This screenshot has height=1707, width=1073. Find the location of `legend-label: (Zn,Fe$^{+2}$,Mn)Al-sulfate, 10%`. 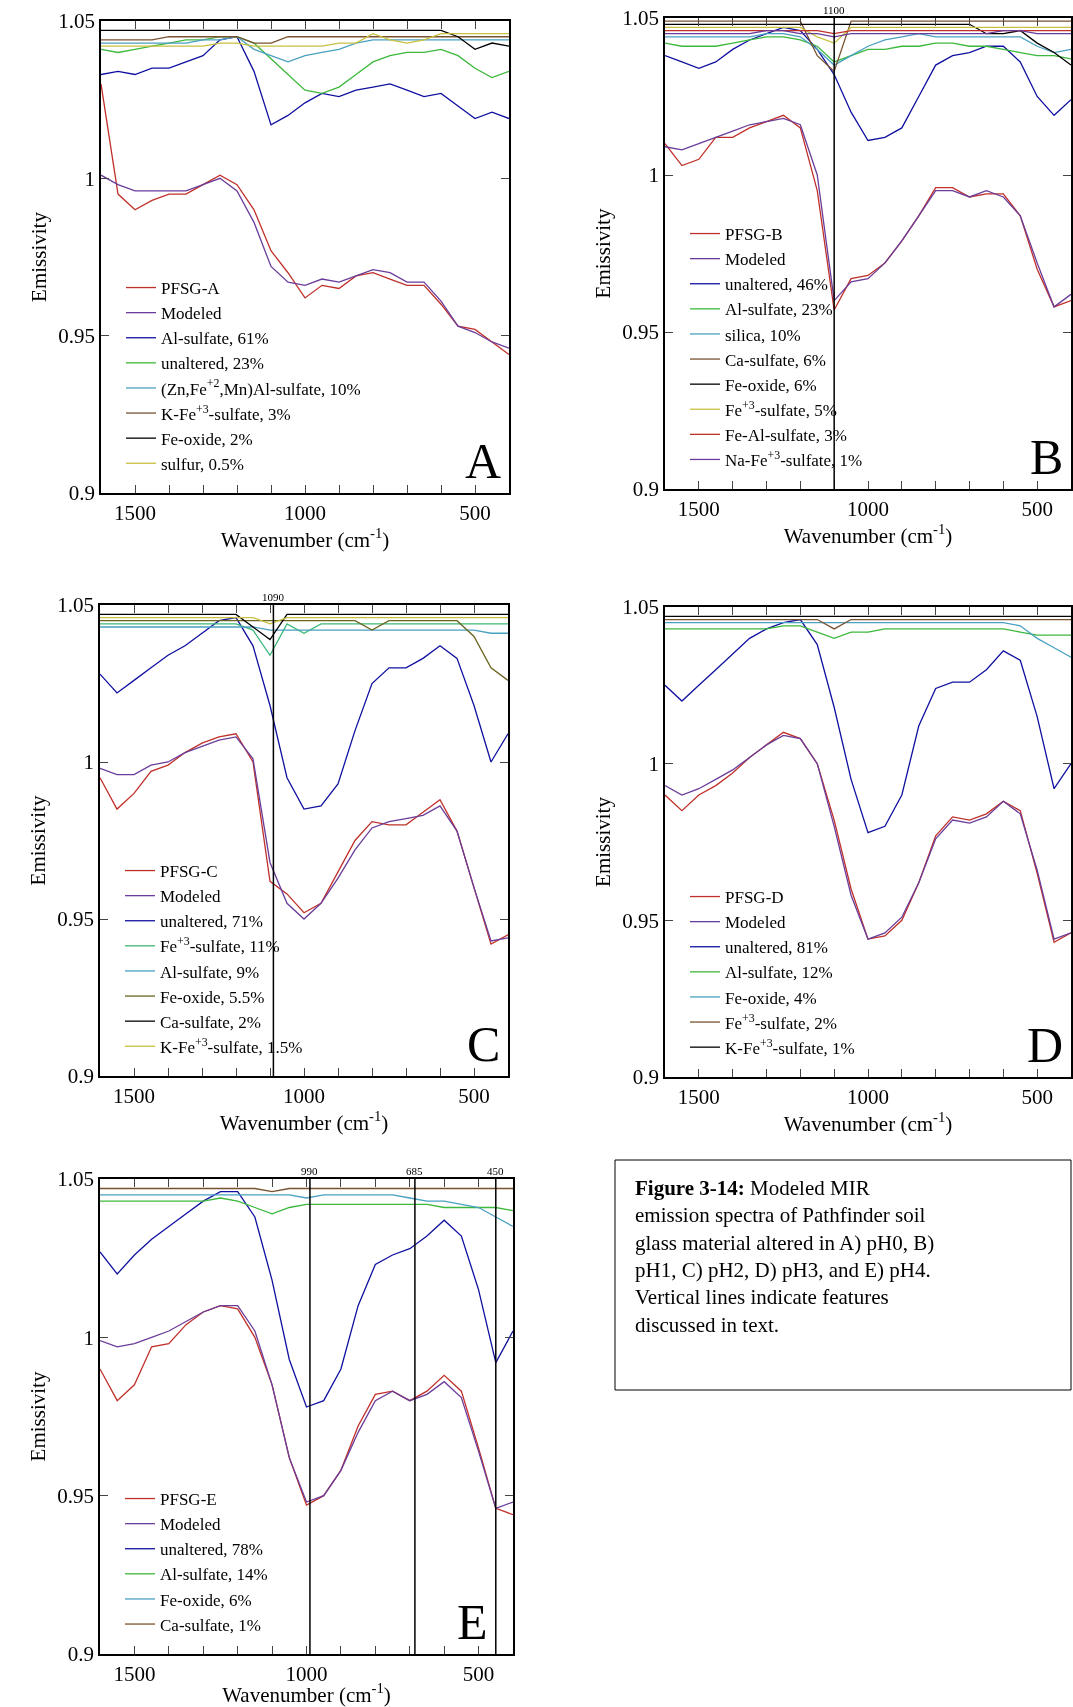

legend-label: (Zn,Fe$^{+2}$,Mn)Al-sulfate, 10% is located at coordinates (261, 387).